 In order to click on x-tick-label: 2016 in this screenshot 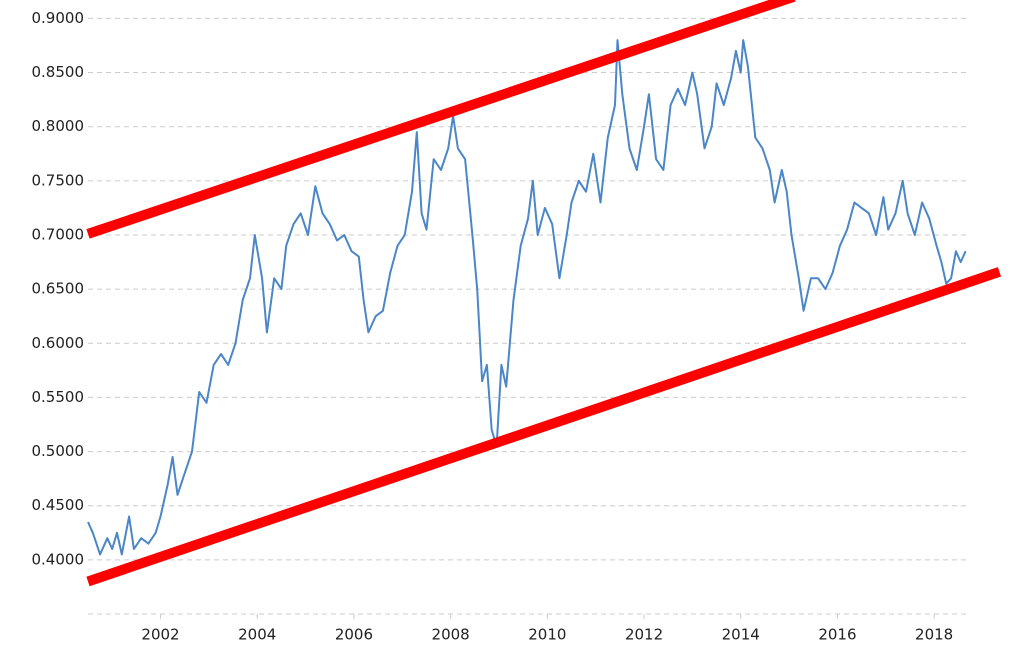, I will do `click(837, 635)`.